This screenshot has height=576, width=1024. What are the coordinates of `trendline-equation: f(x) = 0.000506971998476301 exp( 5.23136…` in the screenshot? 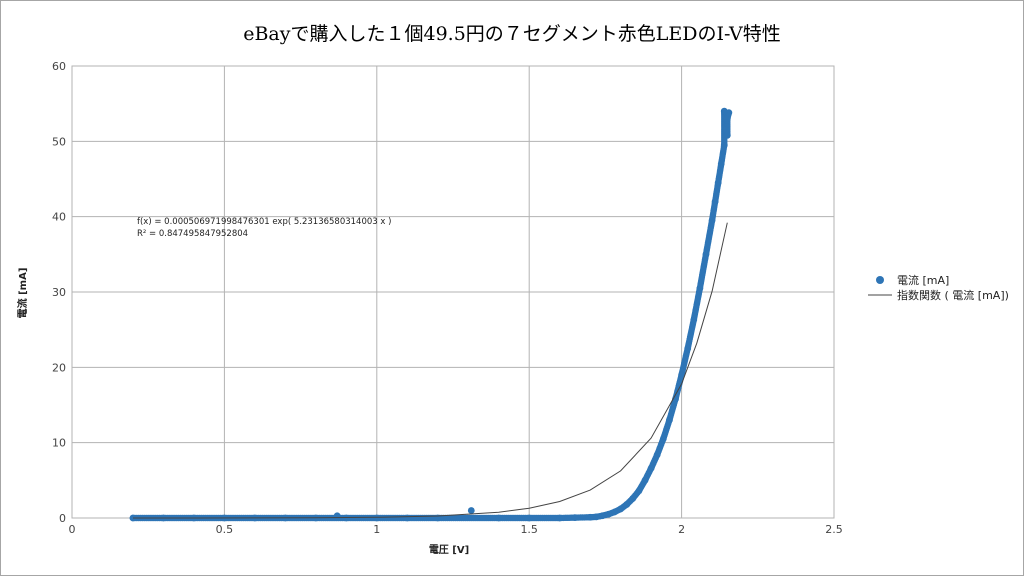 It's located at (264, 222).